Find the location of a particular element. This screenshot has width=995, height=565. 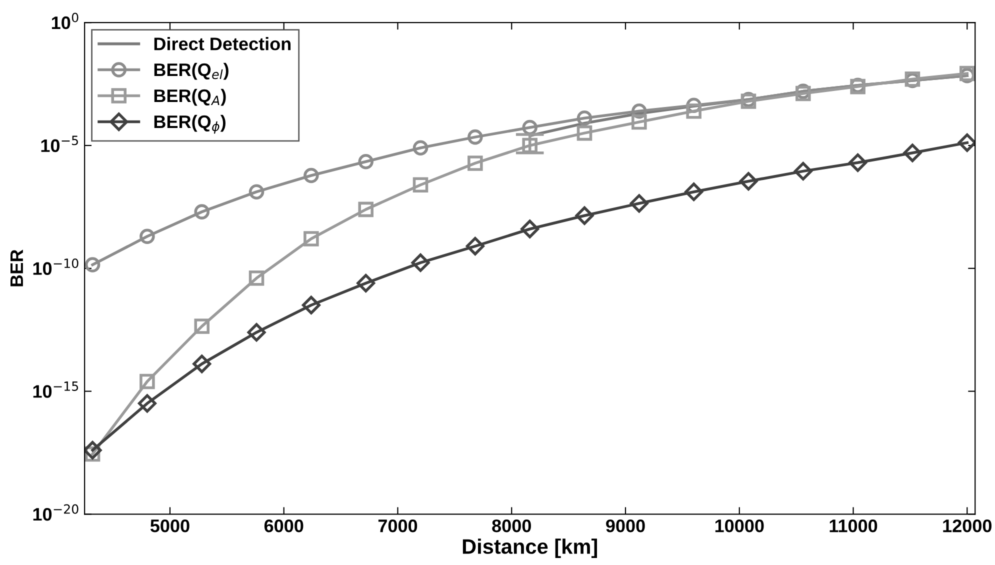

x-tick-label: 12000 is located at coordinates (967, 525).